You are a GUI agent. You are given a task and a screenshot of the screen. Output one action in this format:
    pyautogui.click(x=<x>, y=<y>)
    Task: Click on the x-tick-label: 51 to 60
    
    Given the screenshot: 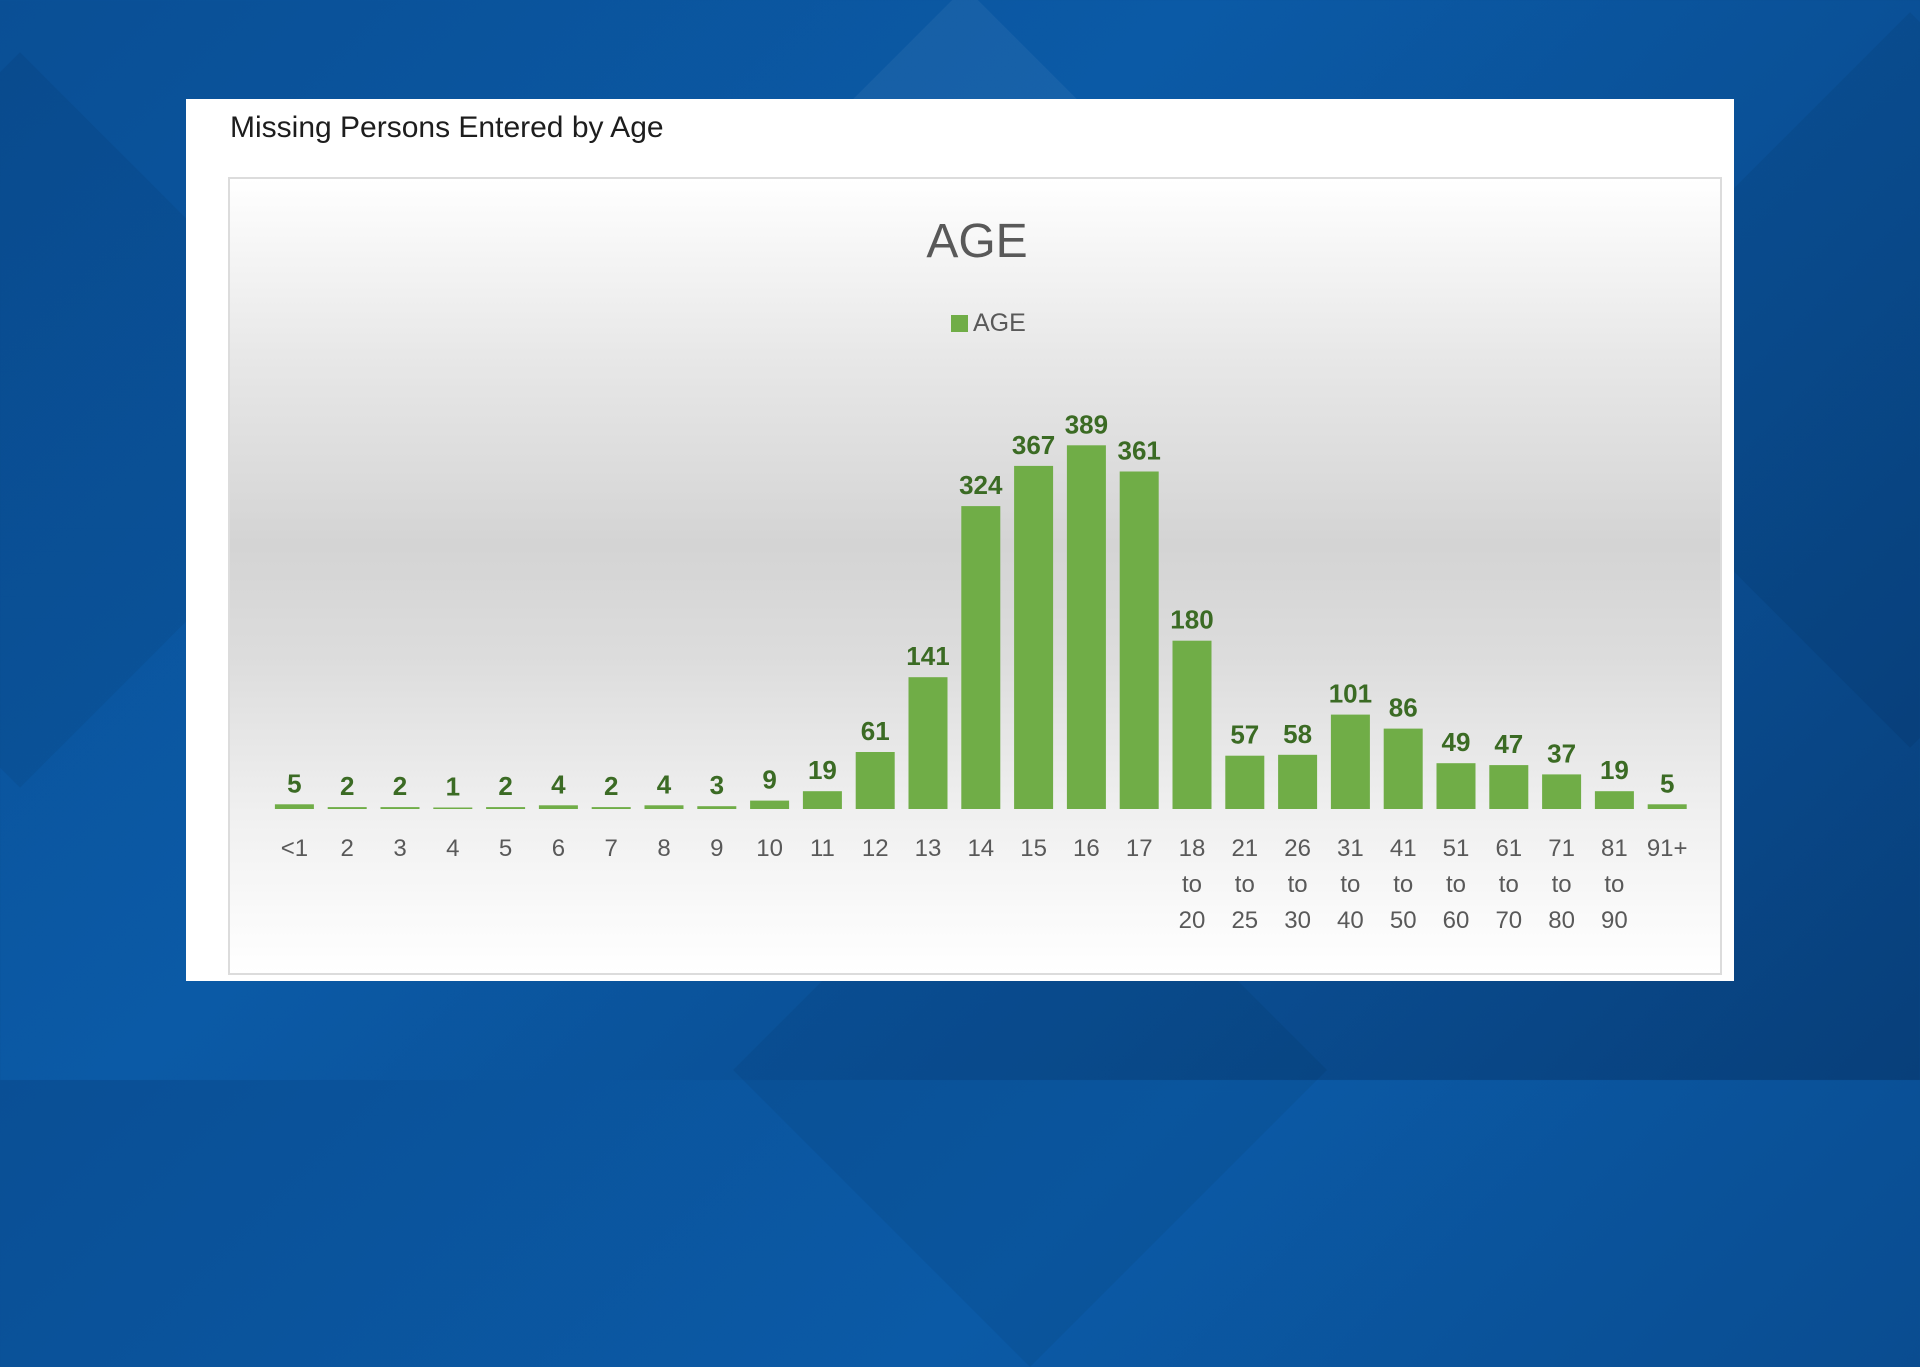 What is the action you would take?
    pyautogui.click(x=1456, y=884)
    